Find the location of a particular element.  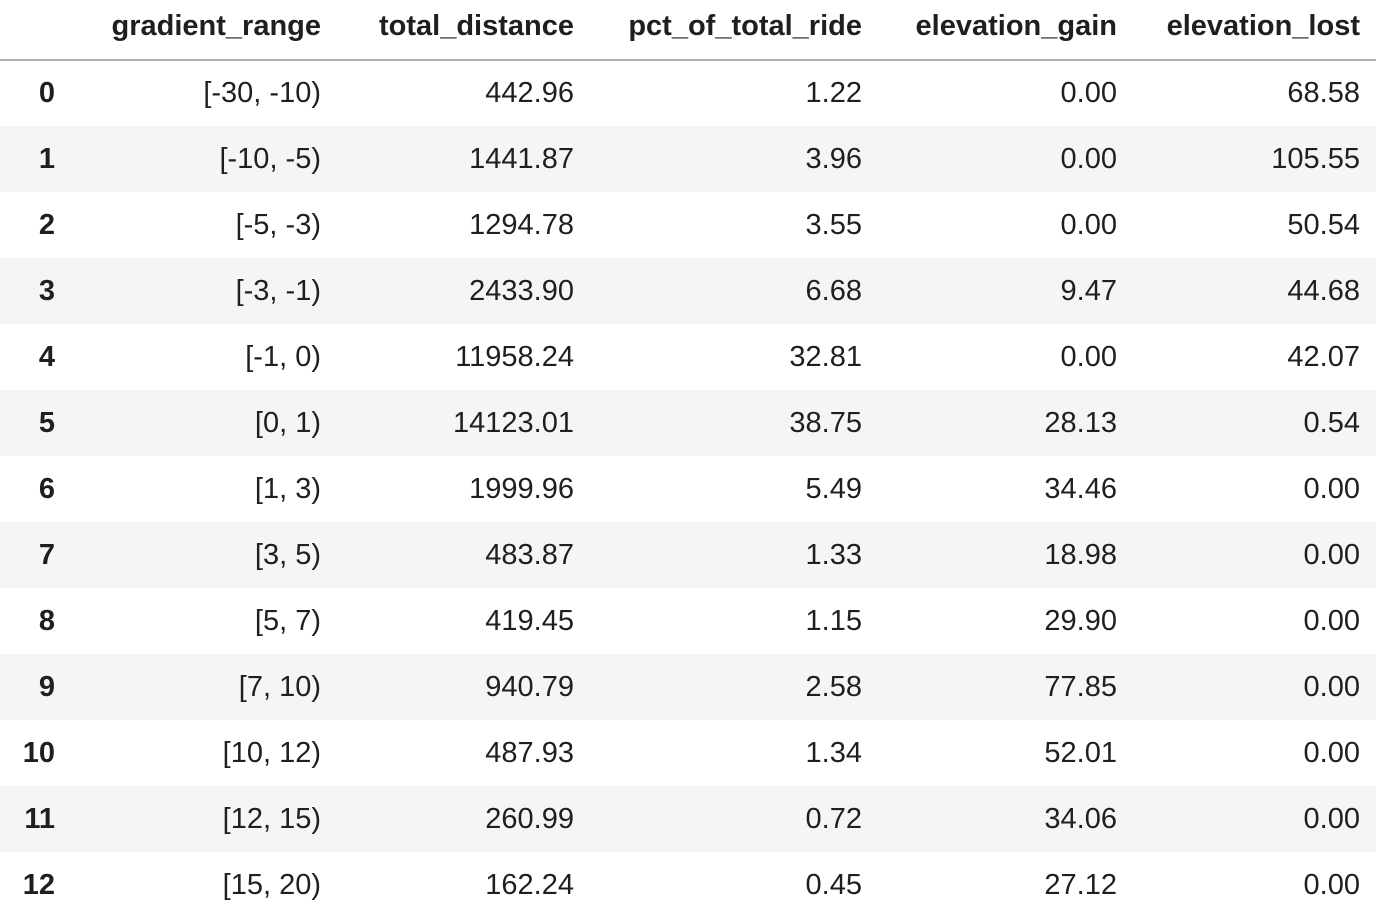

table-row: 1 [-10, -5) 1441.87 3.96 0.00 105.55 is located at coordinates (688, 159).